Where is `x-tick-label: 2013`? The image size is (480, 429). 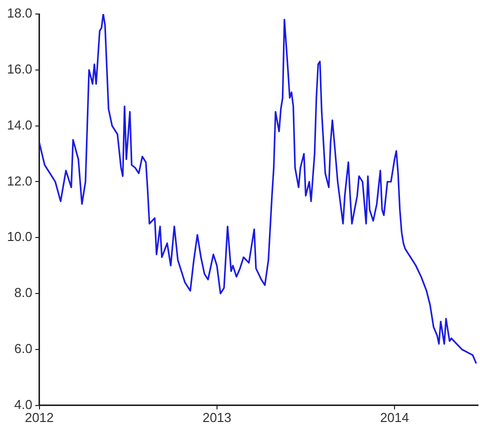
x-tick-label: 2013 is located at coordinates (217, 417).